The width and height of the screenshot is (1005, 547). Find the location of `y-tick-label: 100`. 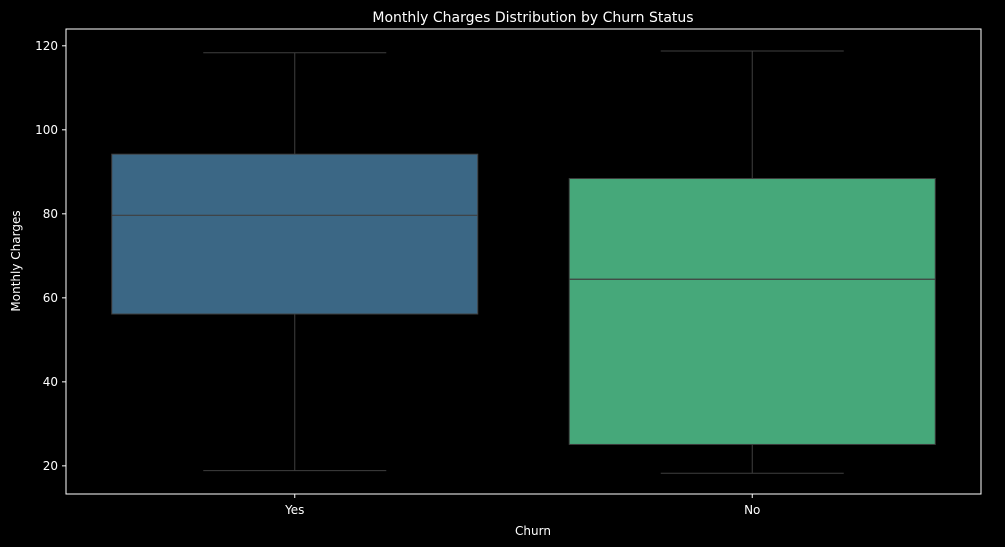

y-tick-label: 100 is located at coordinates (46, 130).